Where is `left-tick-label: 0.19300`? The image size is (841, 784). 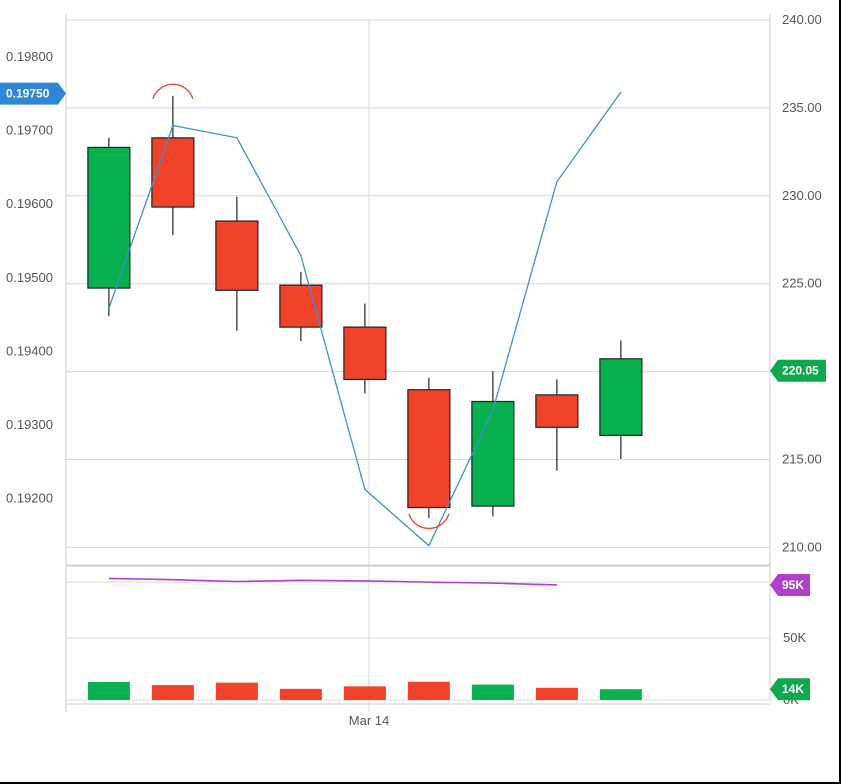
left-tick-label: 0.19300 is located at coordinates (29, 424).